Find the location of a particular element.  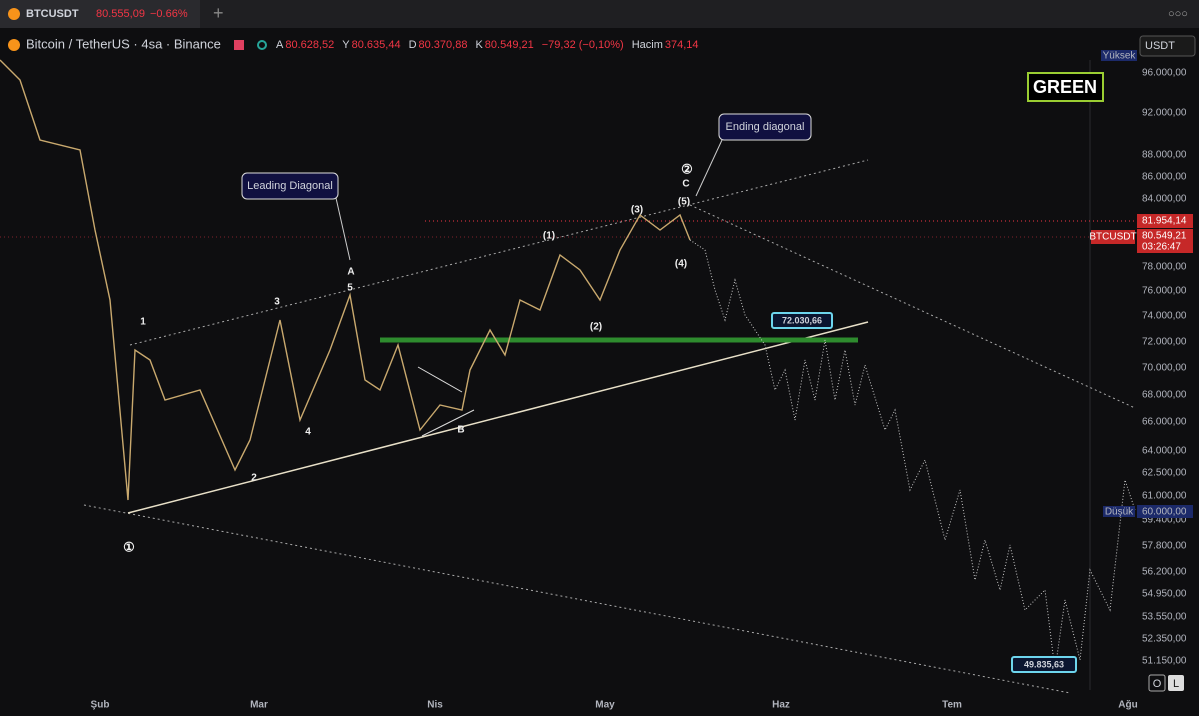

time-label: Tem is located at coordinates (952, 705).